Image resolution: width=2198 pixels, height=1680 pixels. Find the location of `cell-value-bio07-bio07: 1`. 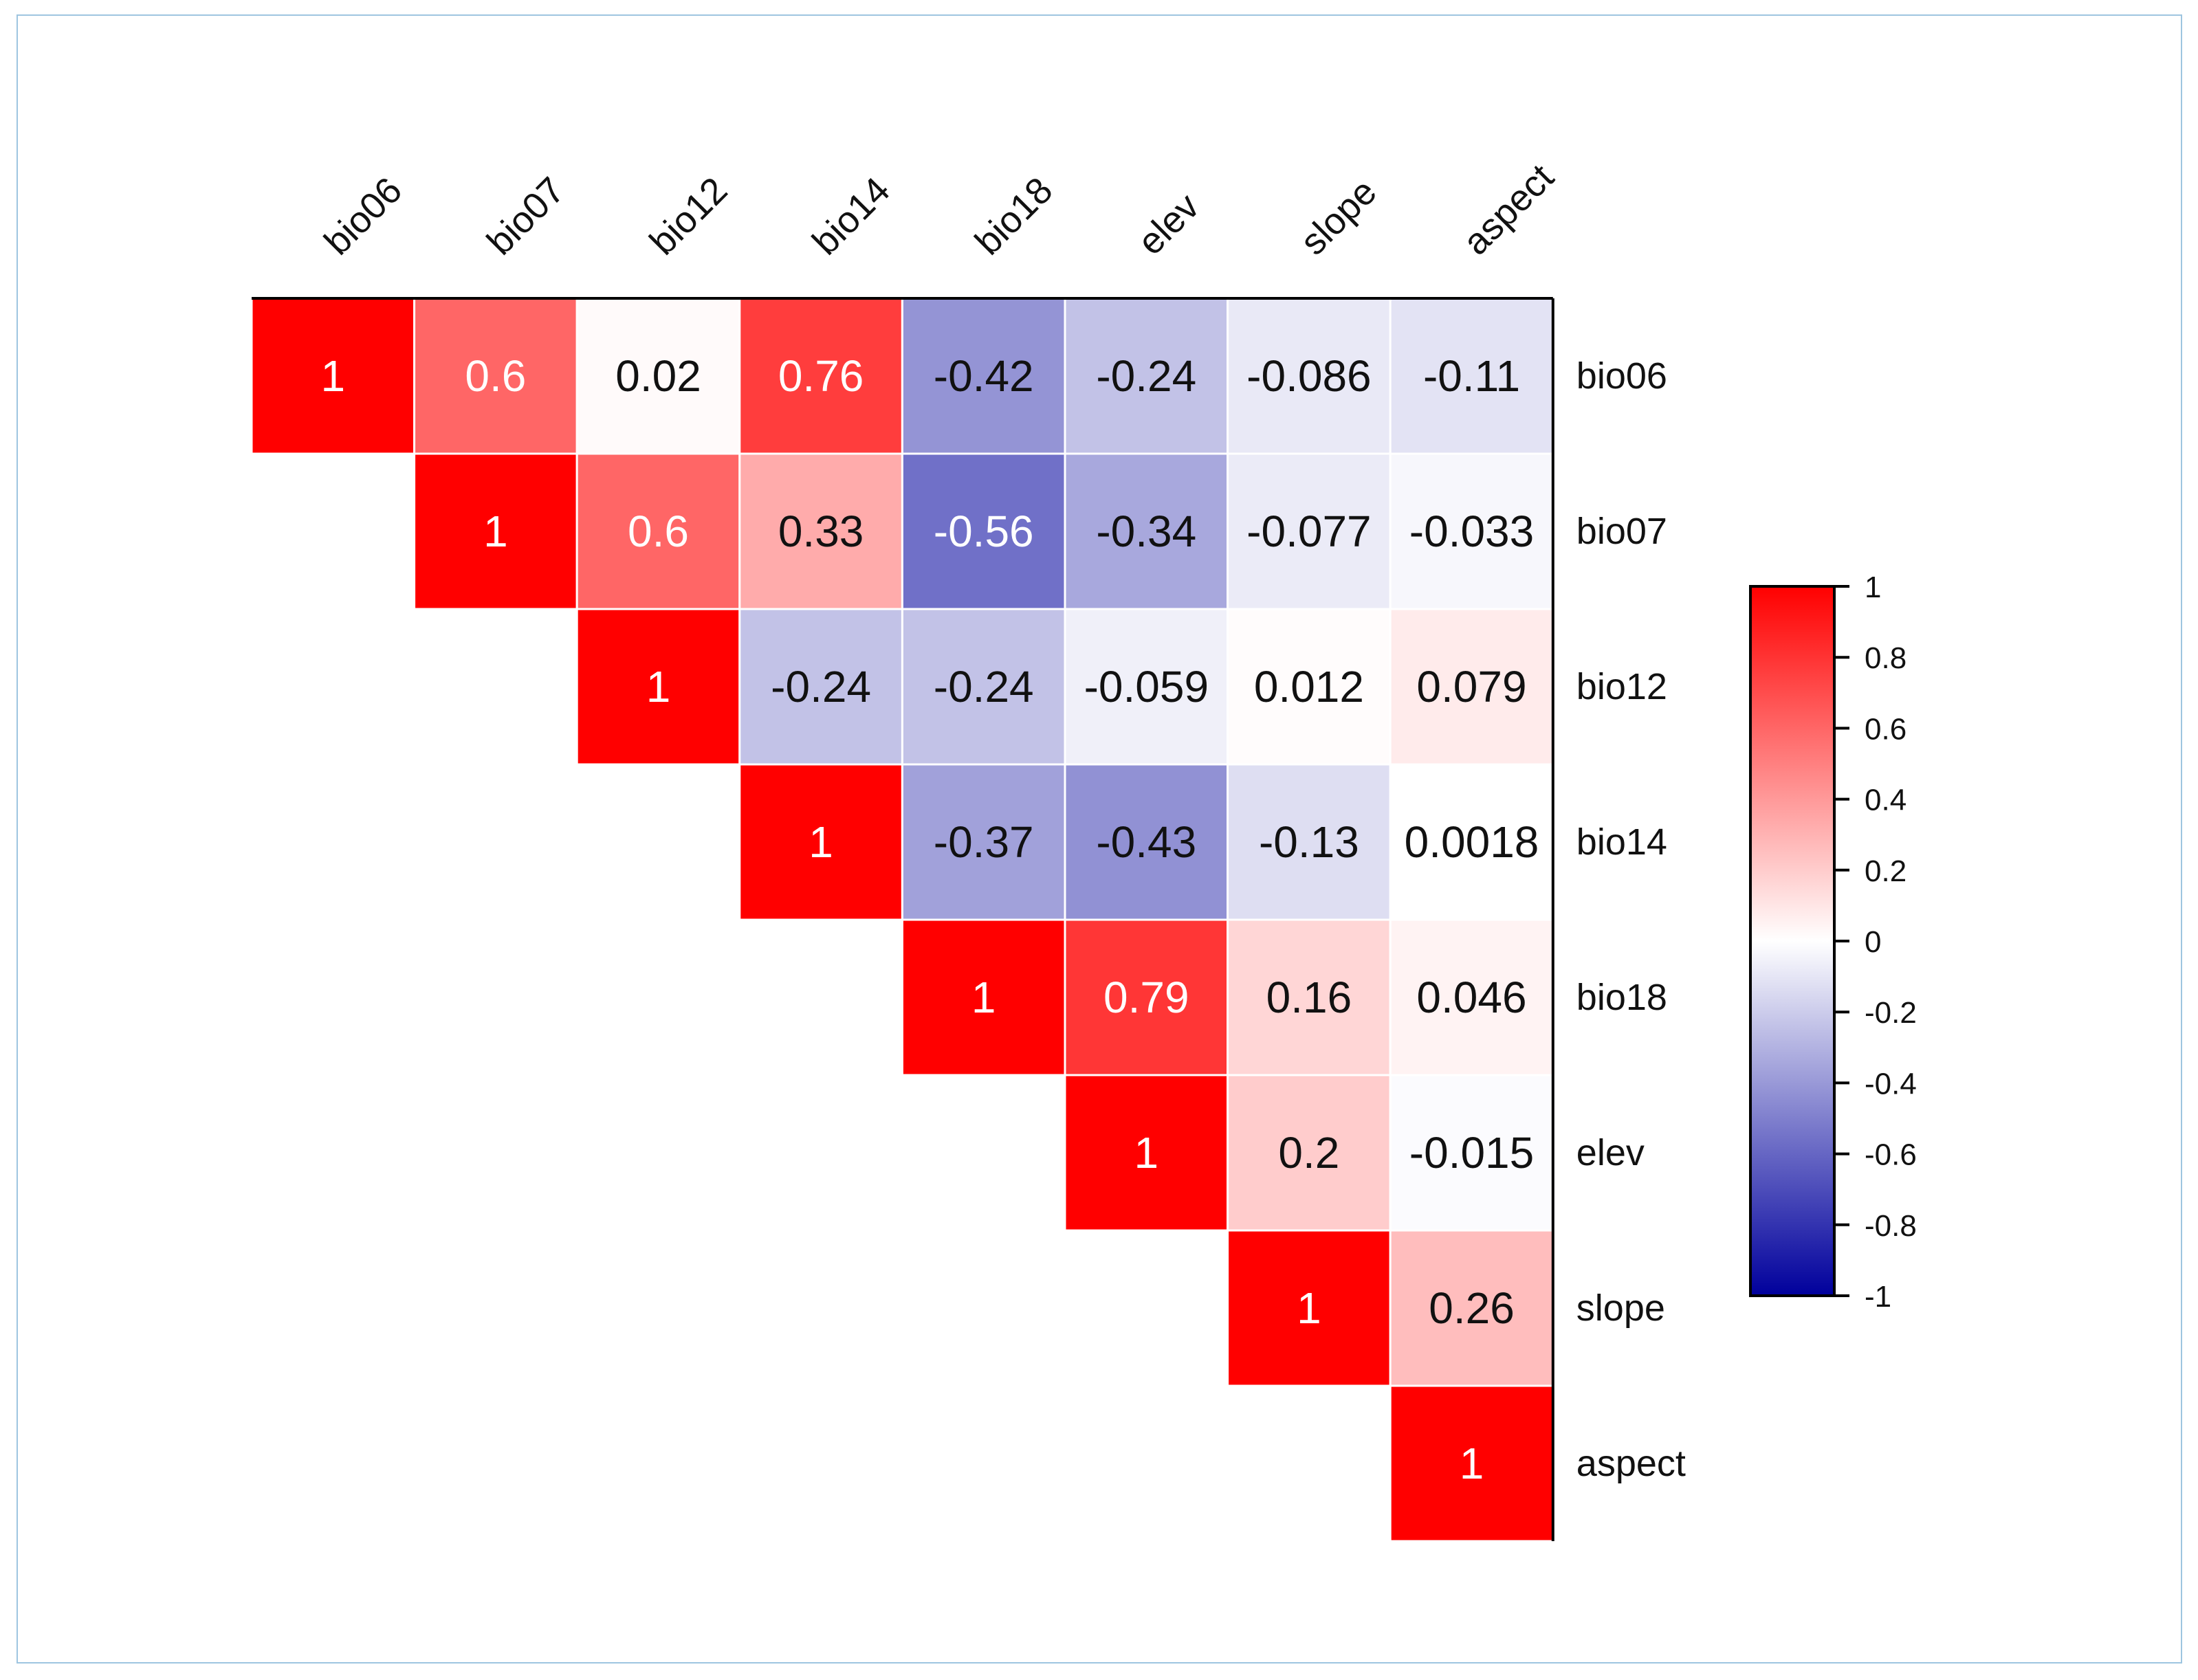

cell-value-bio07-bio07: 1 is located at coordinates (495, 531).